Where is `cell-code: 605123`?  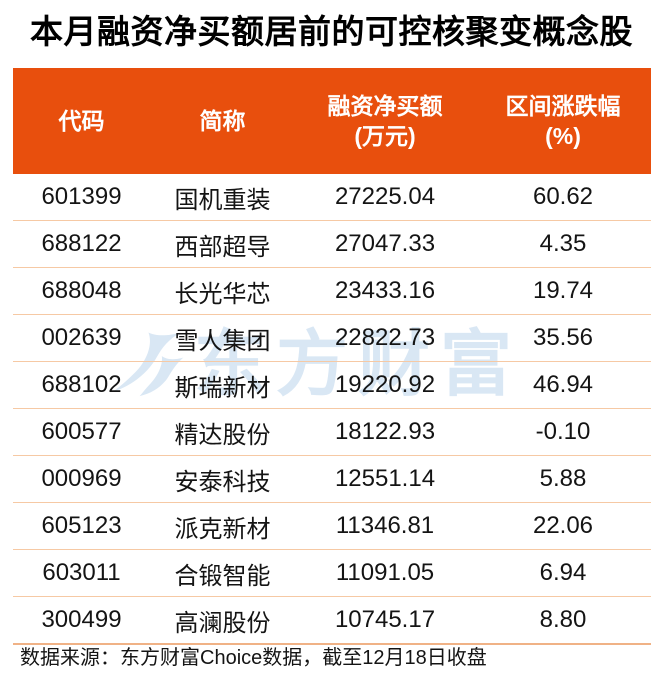 cell-code: 605123 is located at coordinates (81, 525).